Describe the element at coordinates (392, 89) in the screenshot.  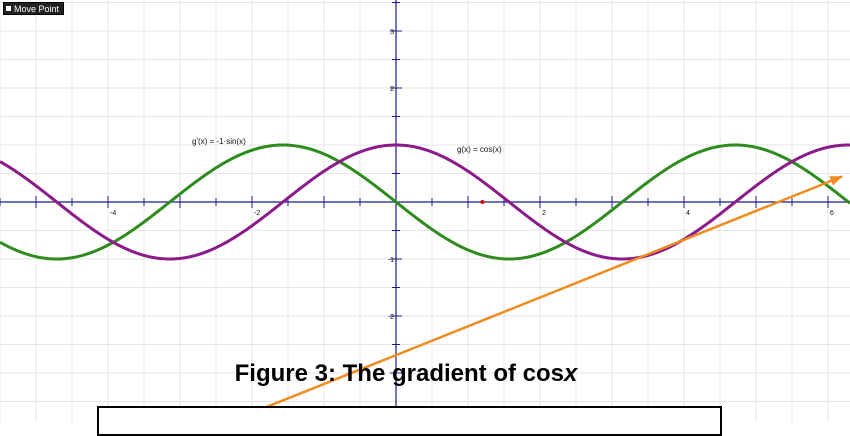
I see `y-tick-label: 2` at that location.